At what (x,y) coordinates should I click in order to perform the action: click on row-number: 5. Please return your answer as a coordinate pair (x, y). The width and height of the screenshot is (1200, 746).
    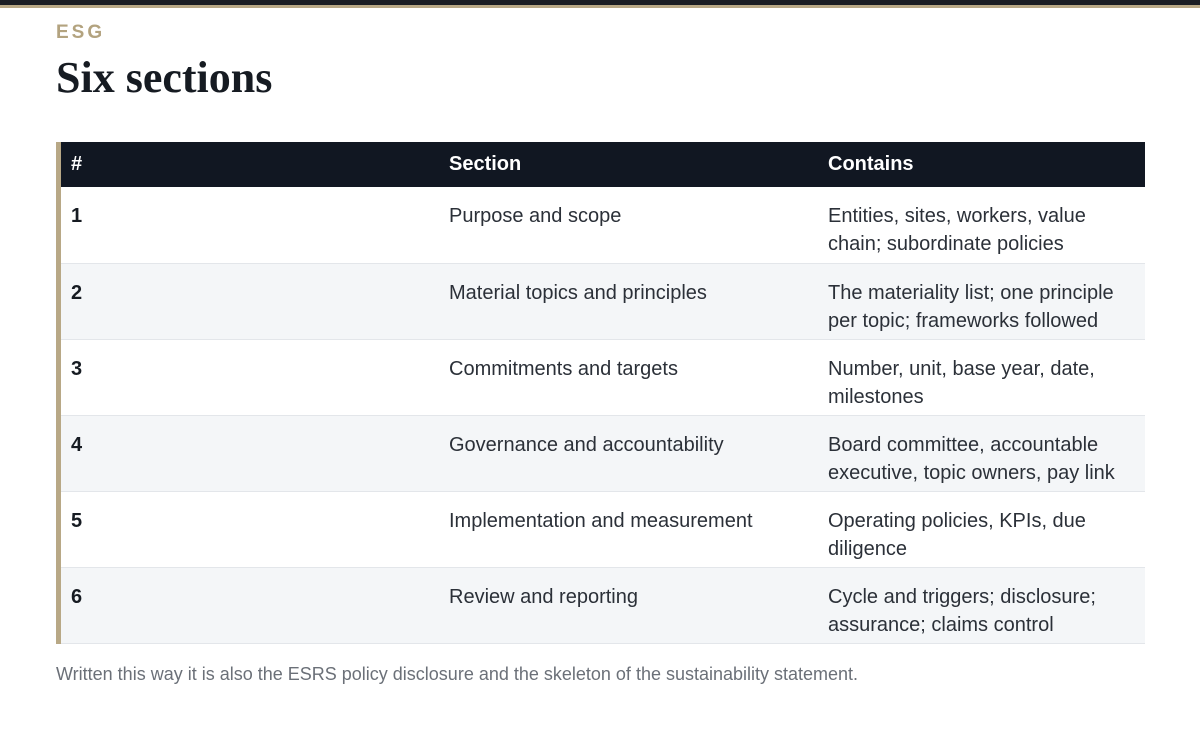
    Looking at the image, I should click on (77, 520).